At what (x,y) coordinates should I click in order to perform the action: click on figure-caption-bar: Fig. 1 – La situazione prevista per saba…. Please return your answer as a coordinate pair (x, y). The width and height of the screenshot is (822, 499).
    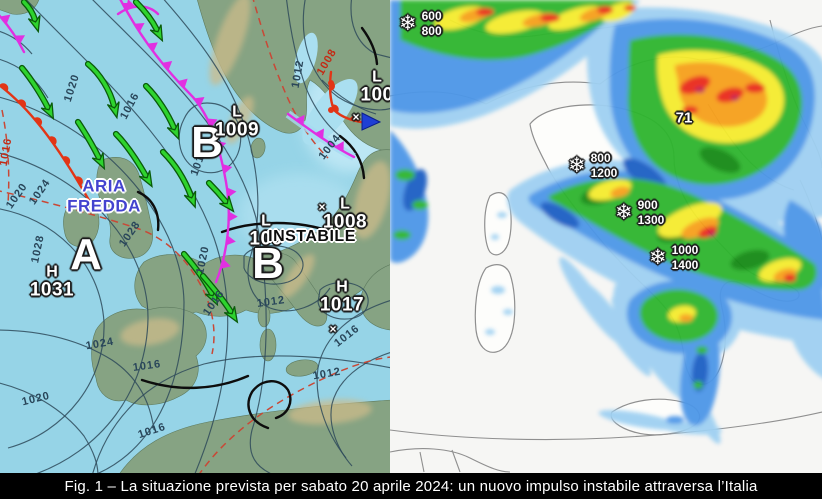
    Looking at the image, I should click on (411, 486).